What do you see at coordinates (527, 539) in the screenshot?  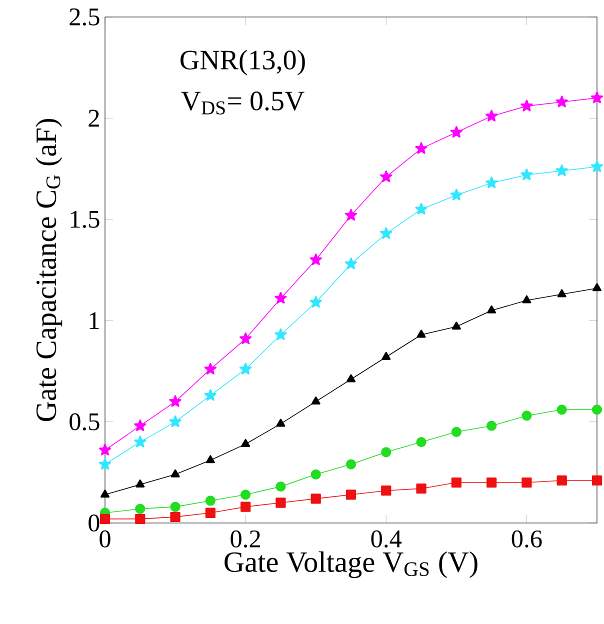 I see `x-tick-label: 0.6` at bounding box center [527, 539].